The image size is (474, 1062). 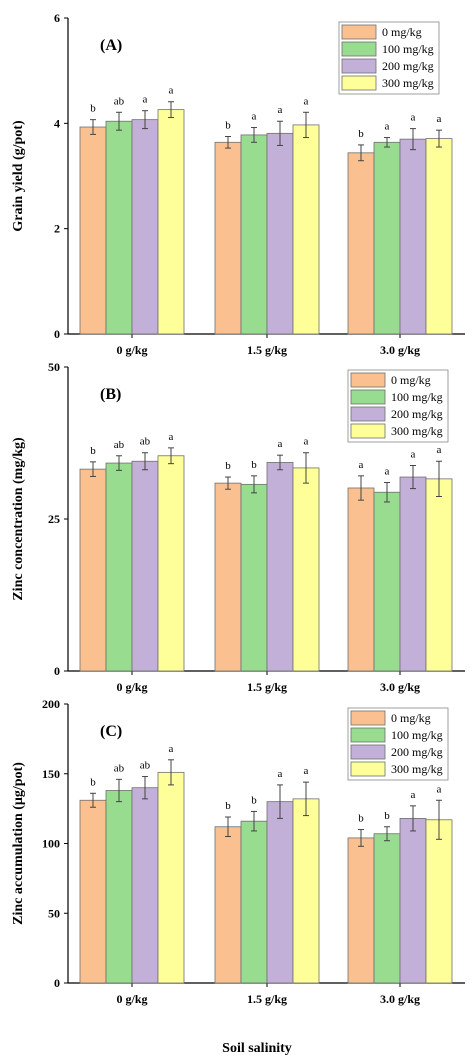 What do you see at coordinates (417, 769) in the screenshot?
I see `legend-label: 300 mg/kg` at bounding box center [417, 769].